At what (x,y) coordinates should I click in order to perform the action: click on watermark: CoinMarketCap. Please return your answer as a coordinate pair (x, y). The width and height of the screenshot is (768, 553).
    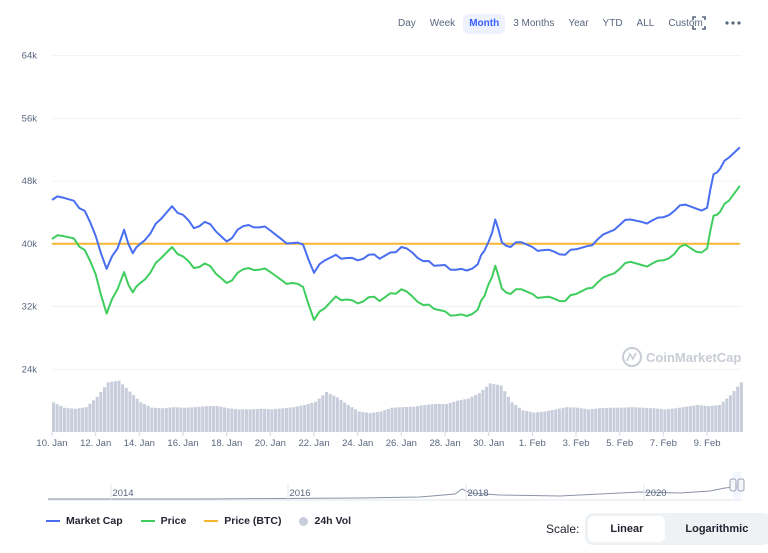
    Looking at the image, I should click on (681, 357).